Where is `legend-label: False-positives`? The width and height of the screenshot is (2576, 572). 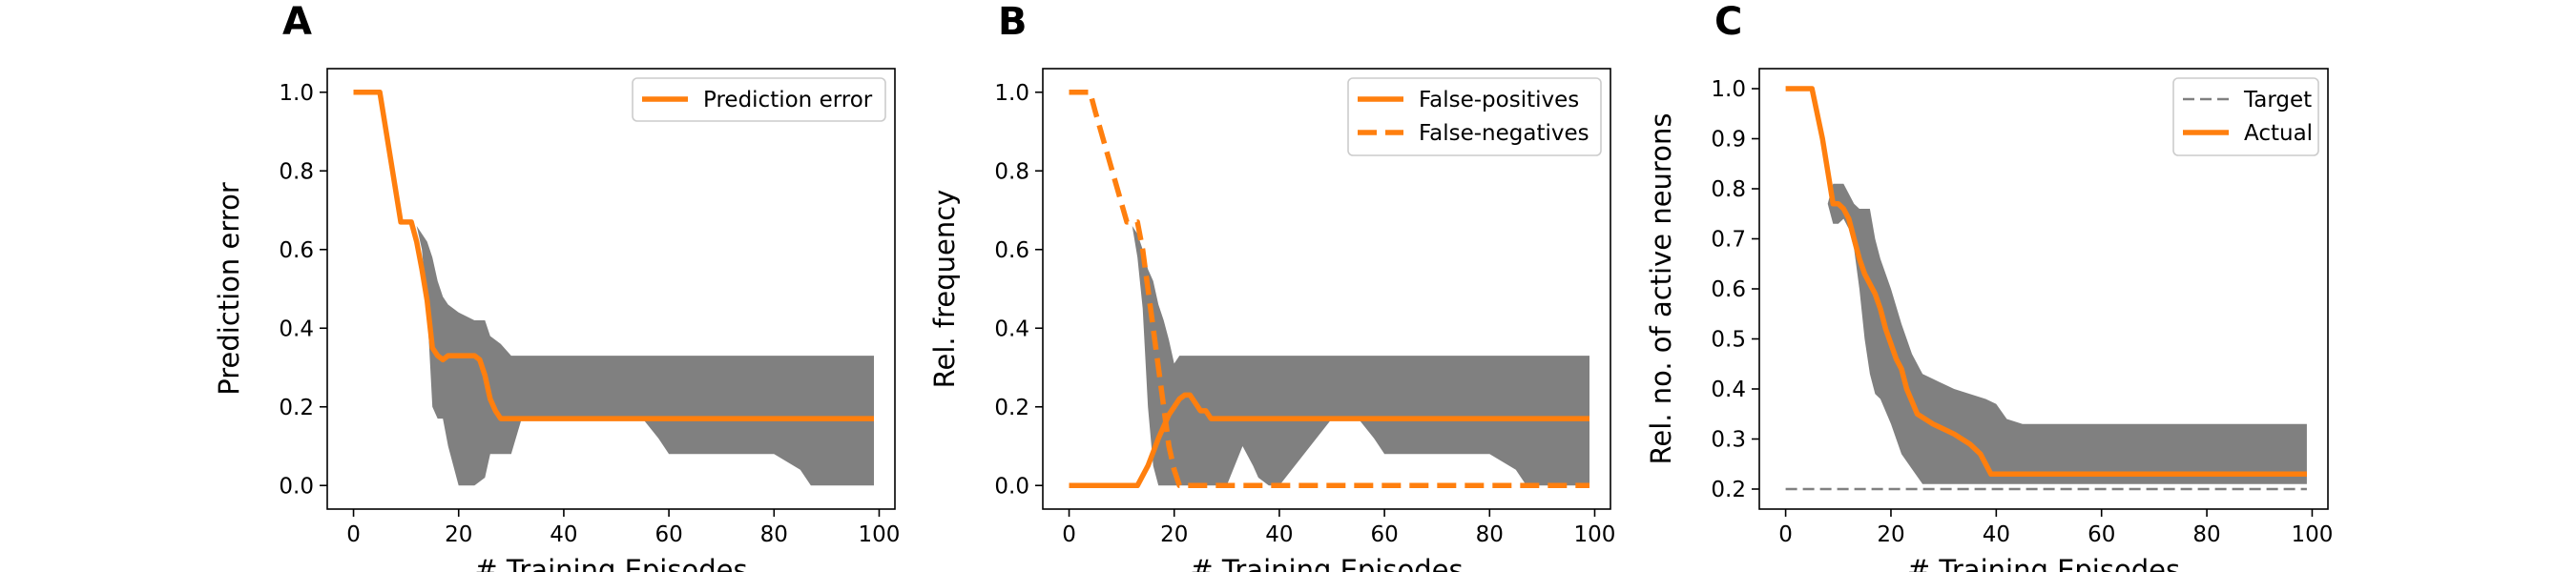
legend-label: False-positives is located at coordinates (1499, 100).